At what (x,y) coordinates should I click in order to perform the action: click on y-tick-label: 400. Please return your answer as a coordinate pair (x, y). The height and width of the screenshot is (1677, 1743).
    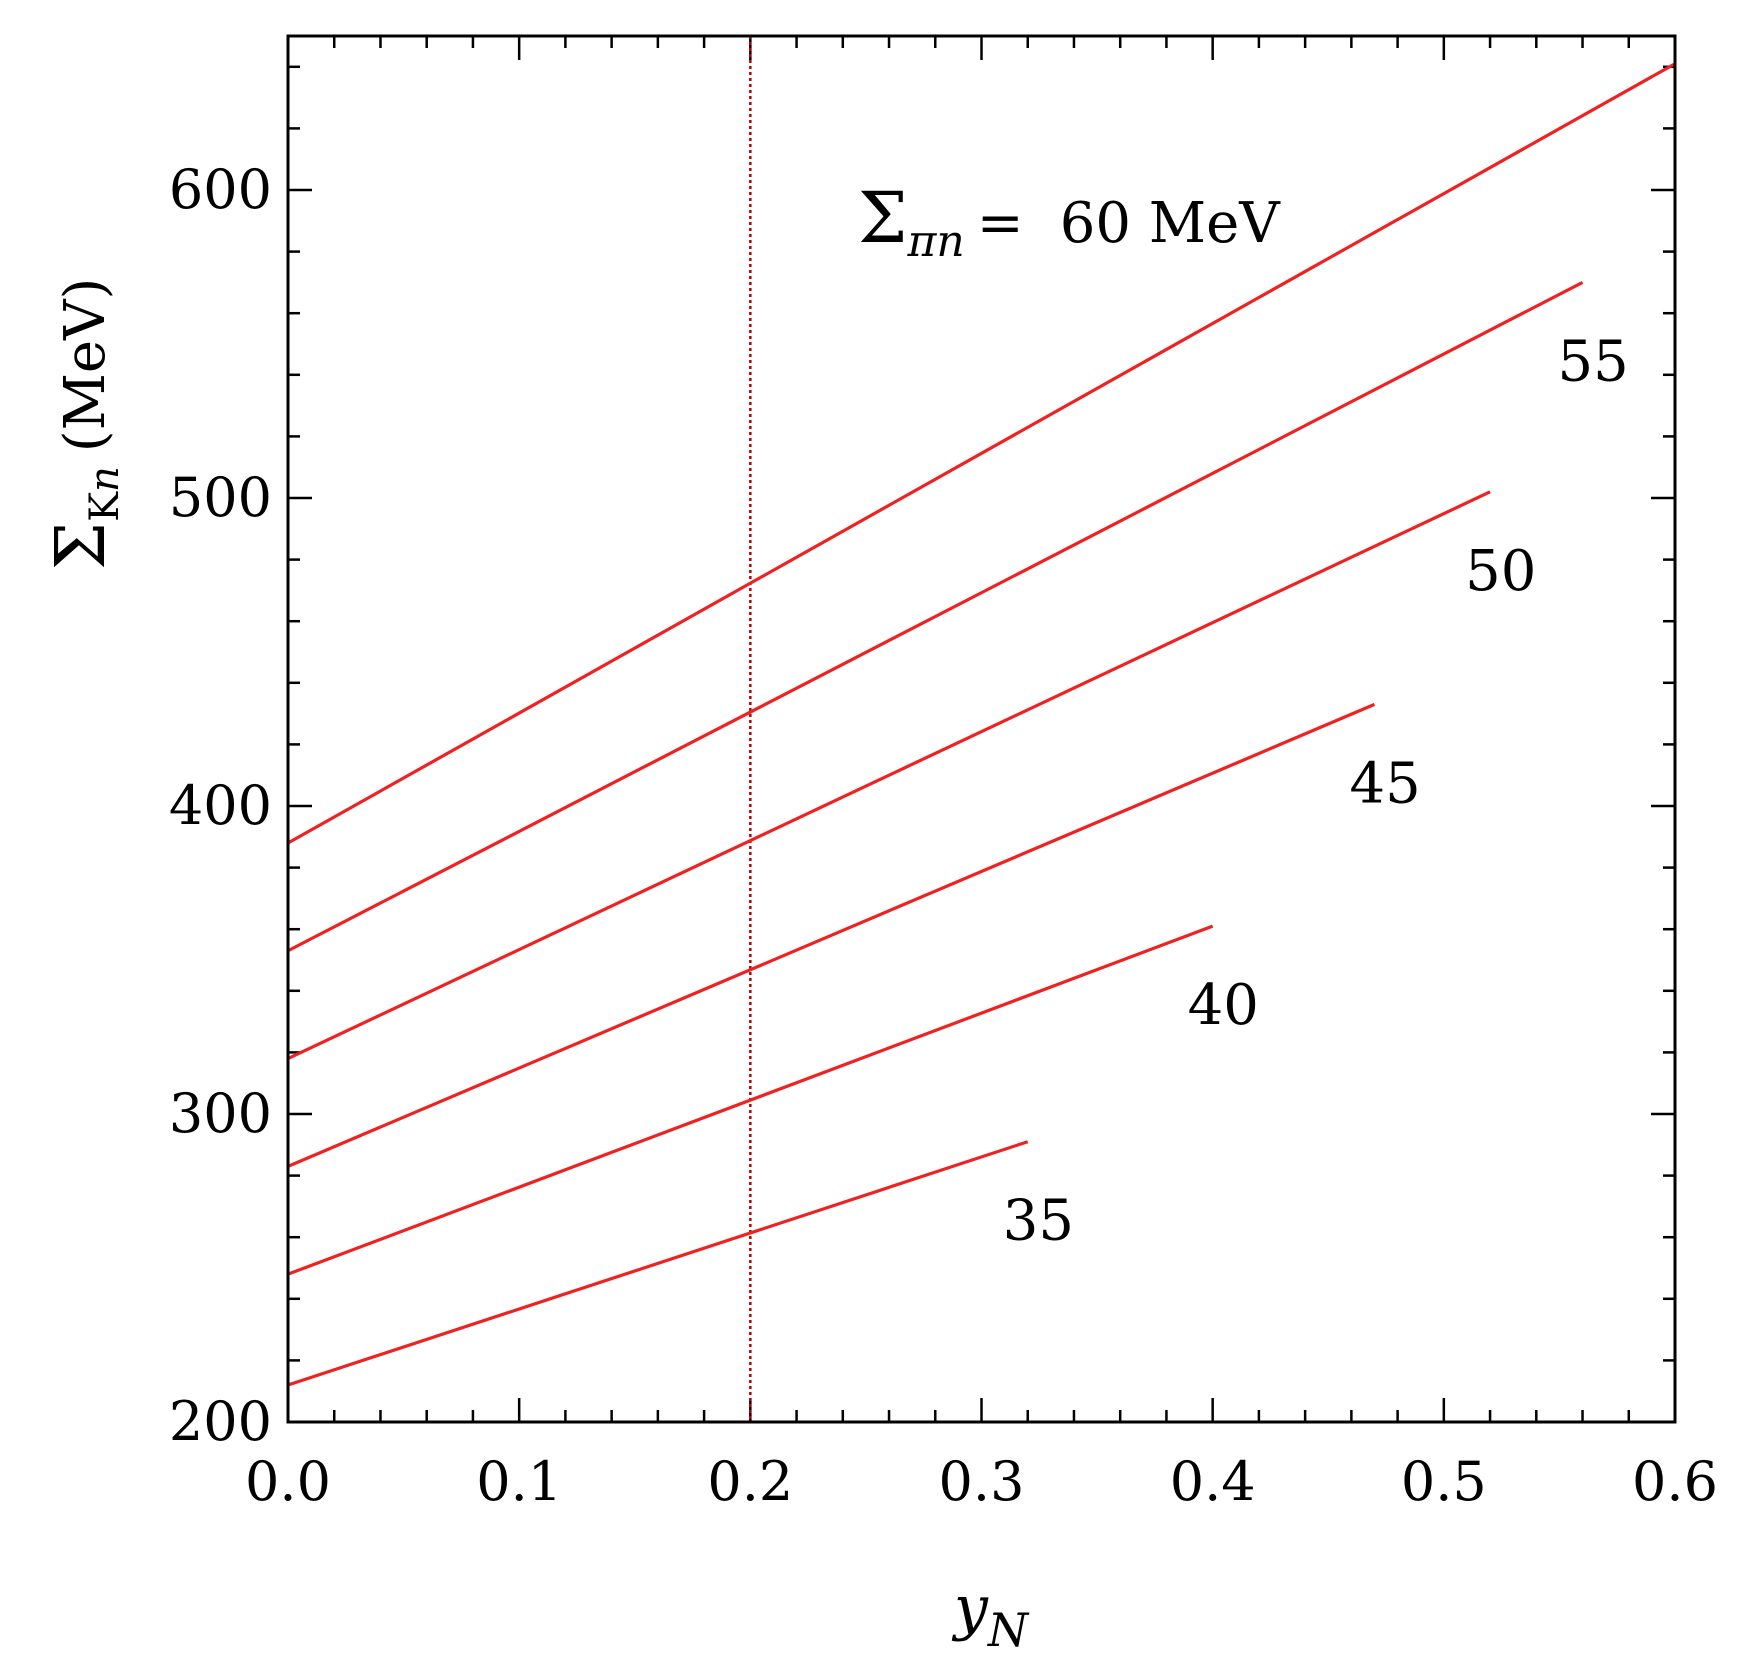
    Looking at the image, I should click on (220, 805).